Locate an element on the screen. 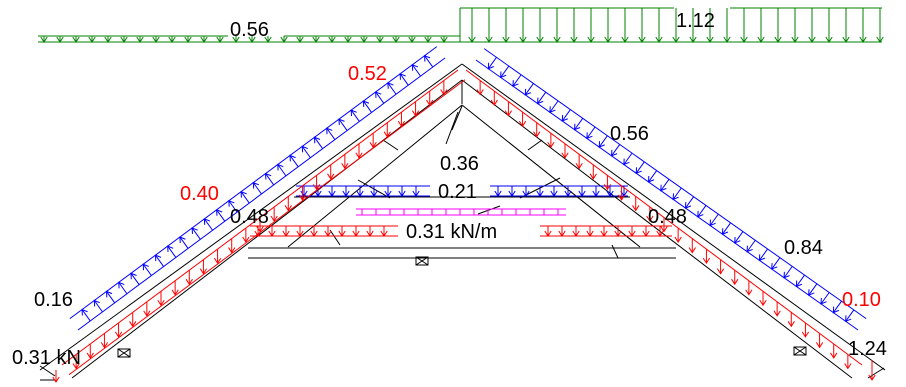 The width and height of the screenshot is (906, 387). web-right-lower is located at coordinates (615, 251).